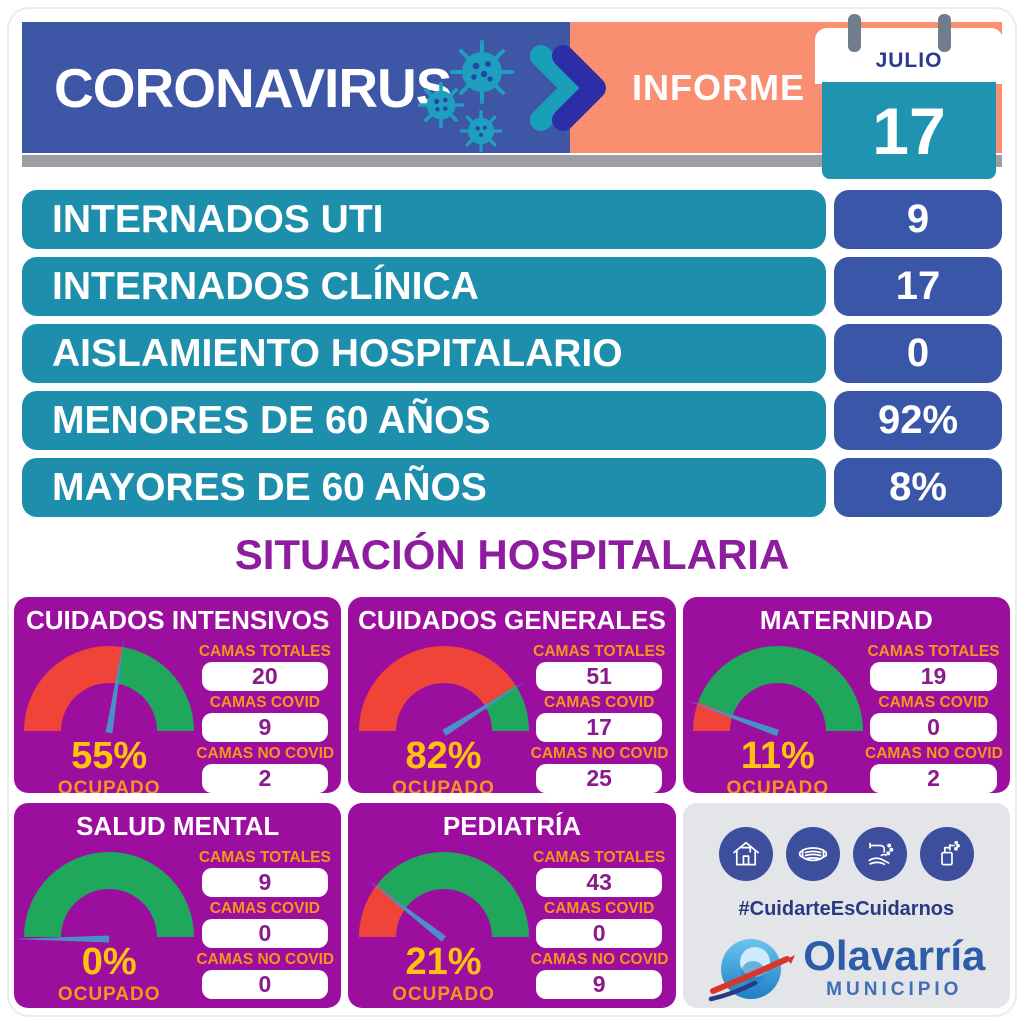  I want to click on bed-value: 17, so click(599, 727).